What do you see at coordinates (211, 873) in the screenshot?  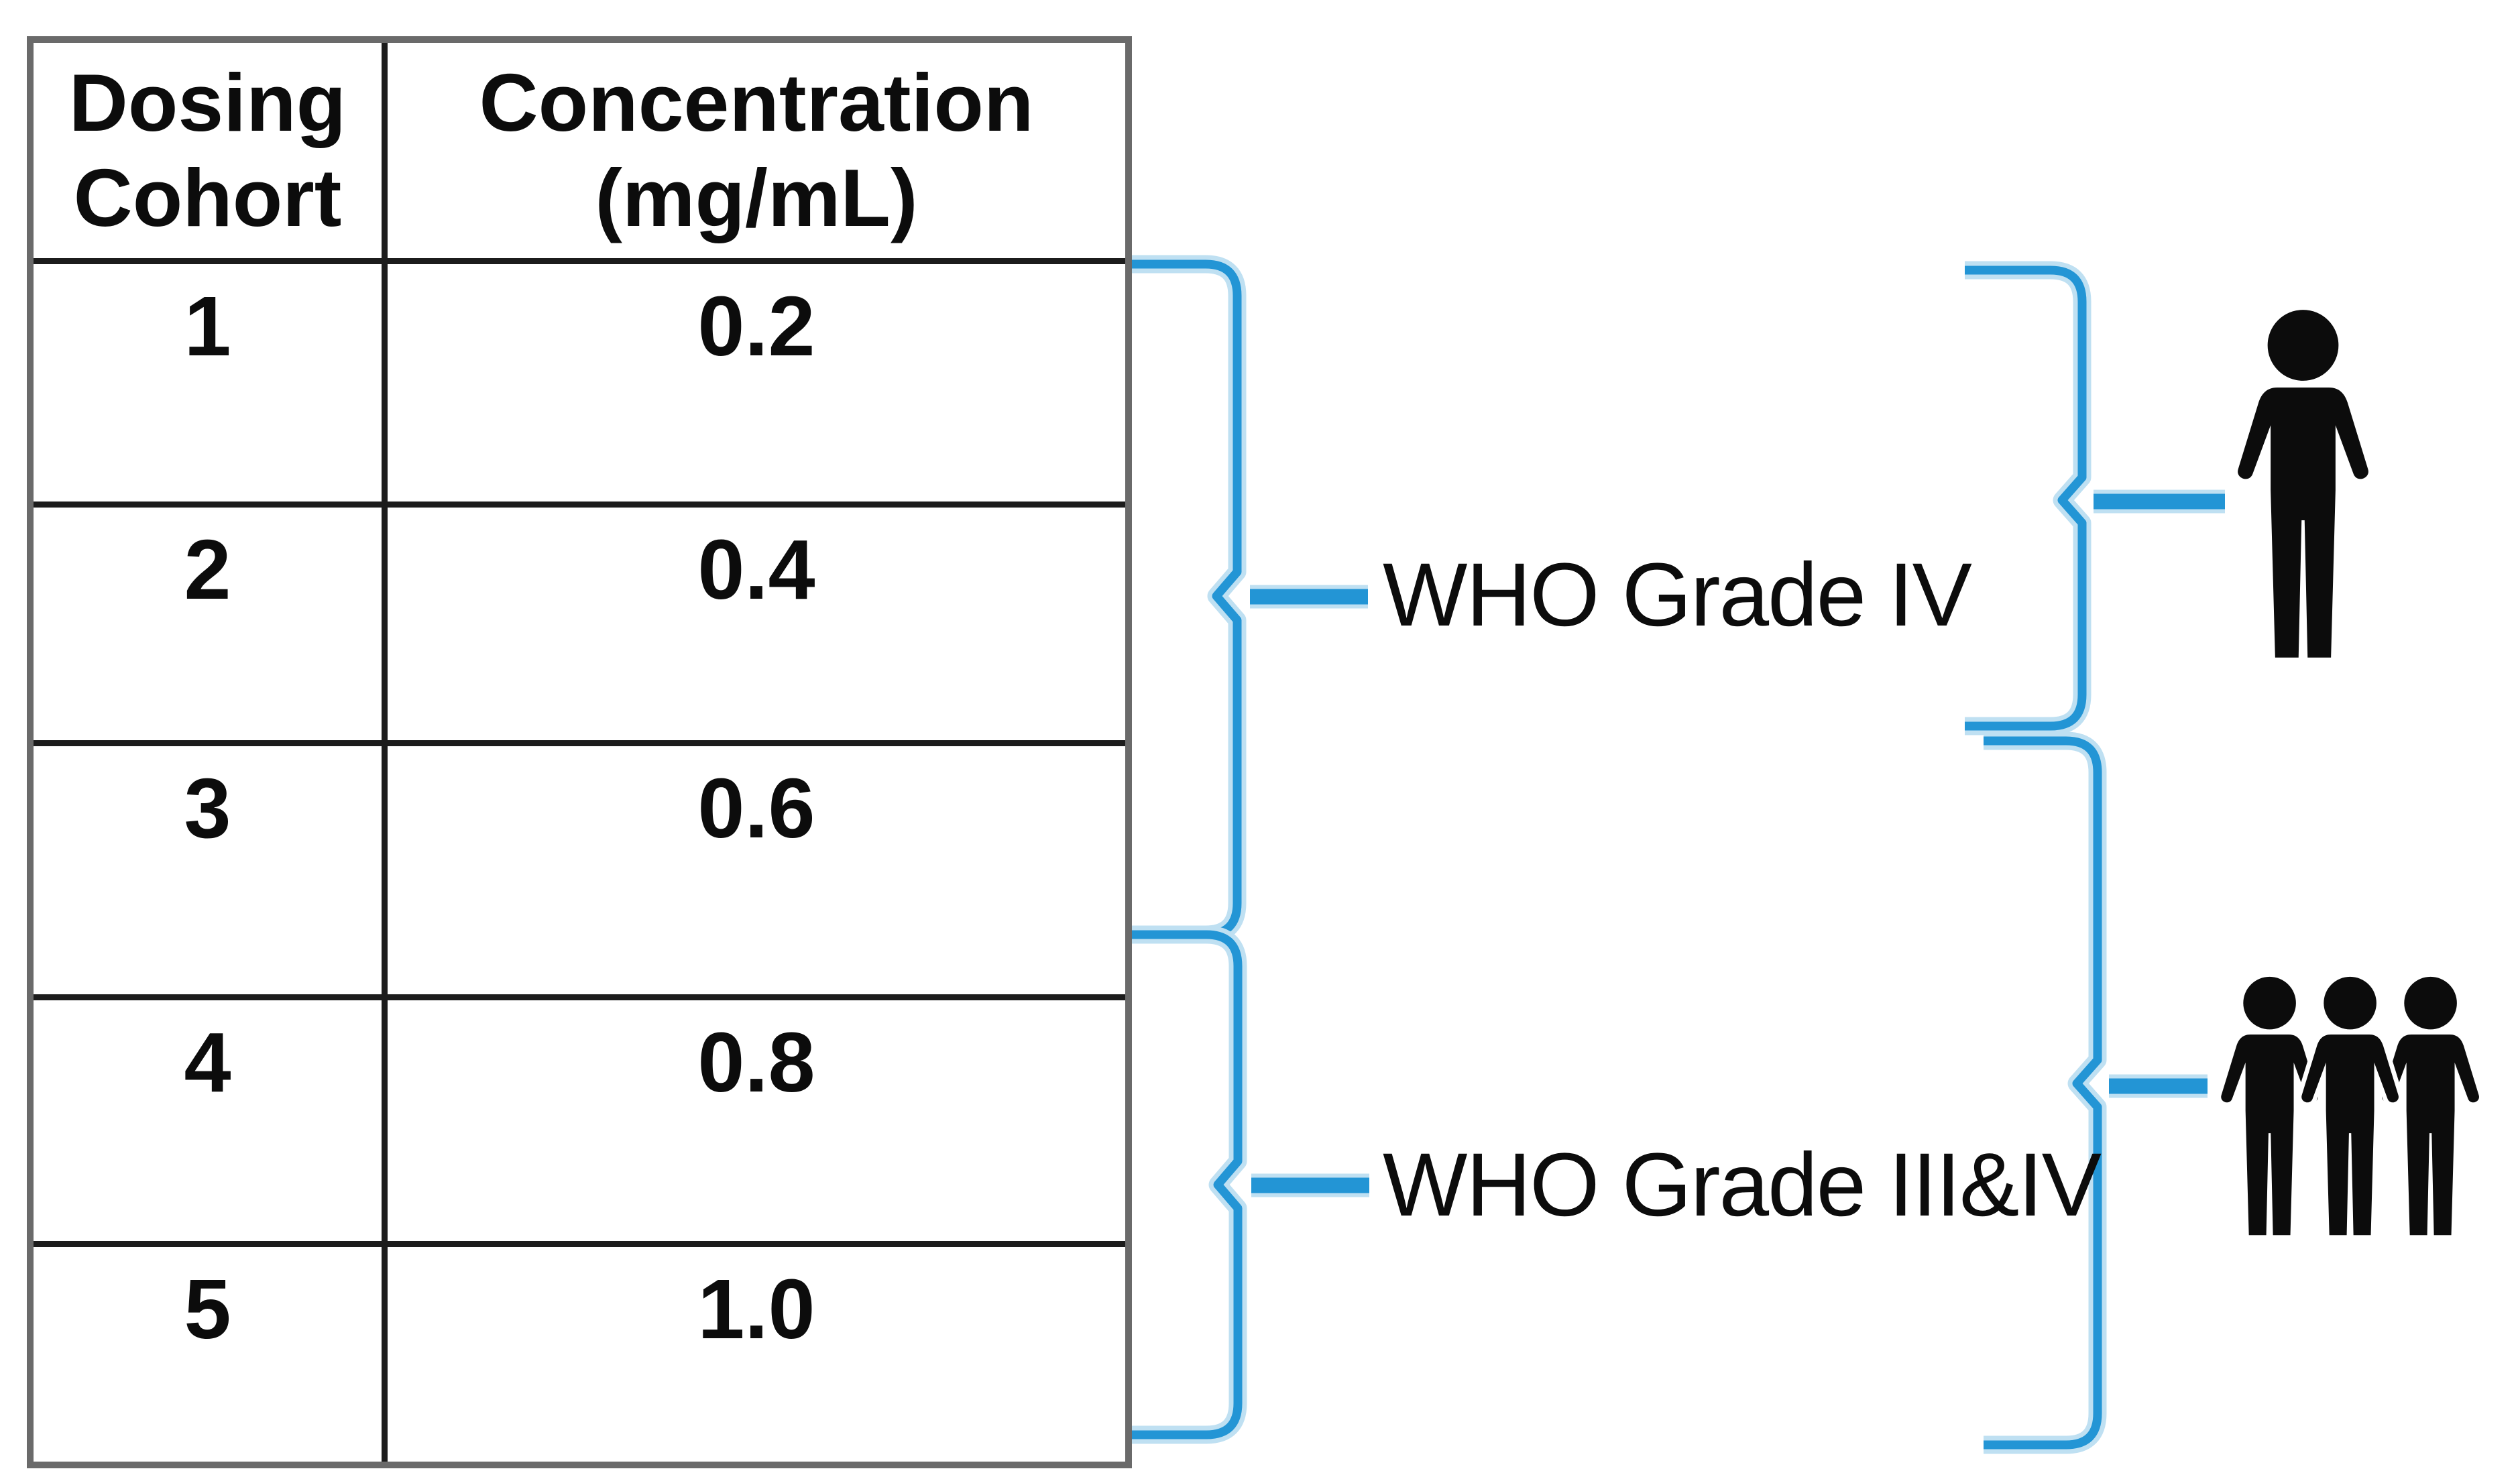 I see `table-cell-cohort-3: 3` at bounding box center [211, 873].